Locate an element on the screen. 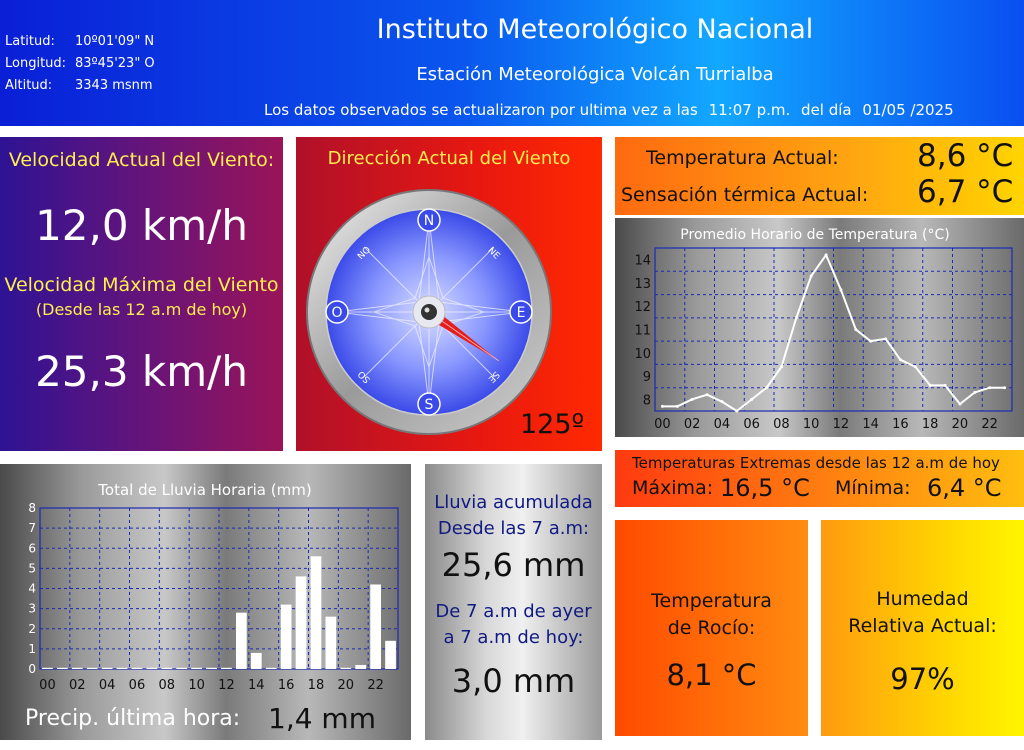 This screenshot has height=750, width=1024. rain-acc-value: 25,6 mm is located at coordinates (513, 565).